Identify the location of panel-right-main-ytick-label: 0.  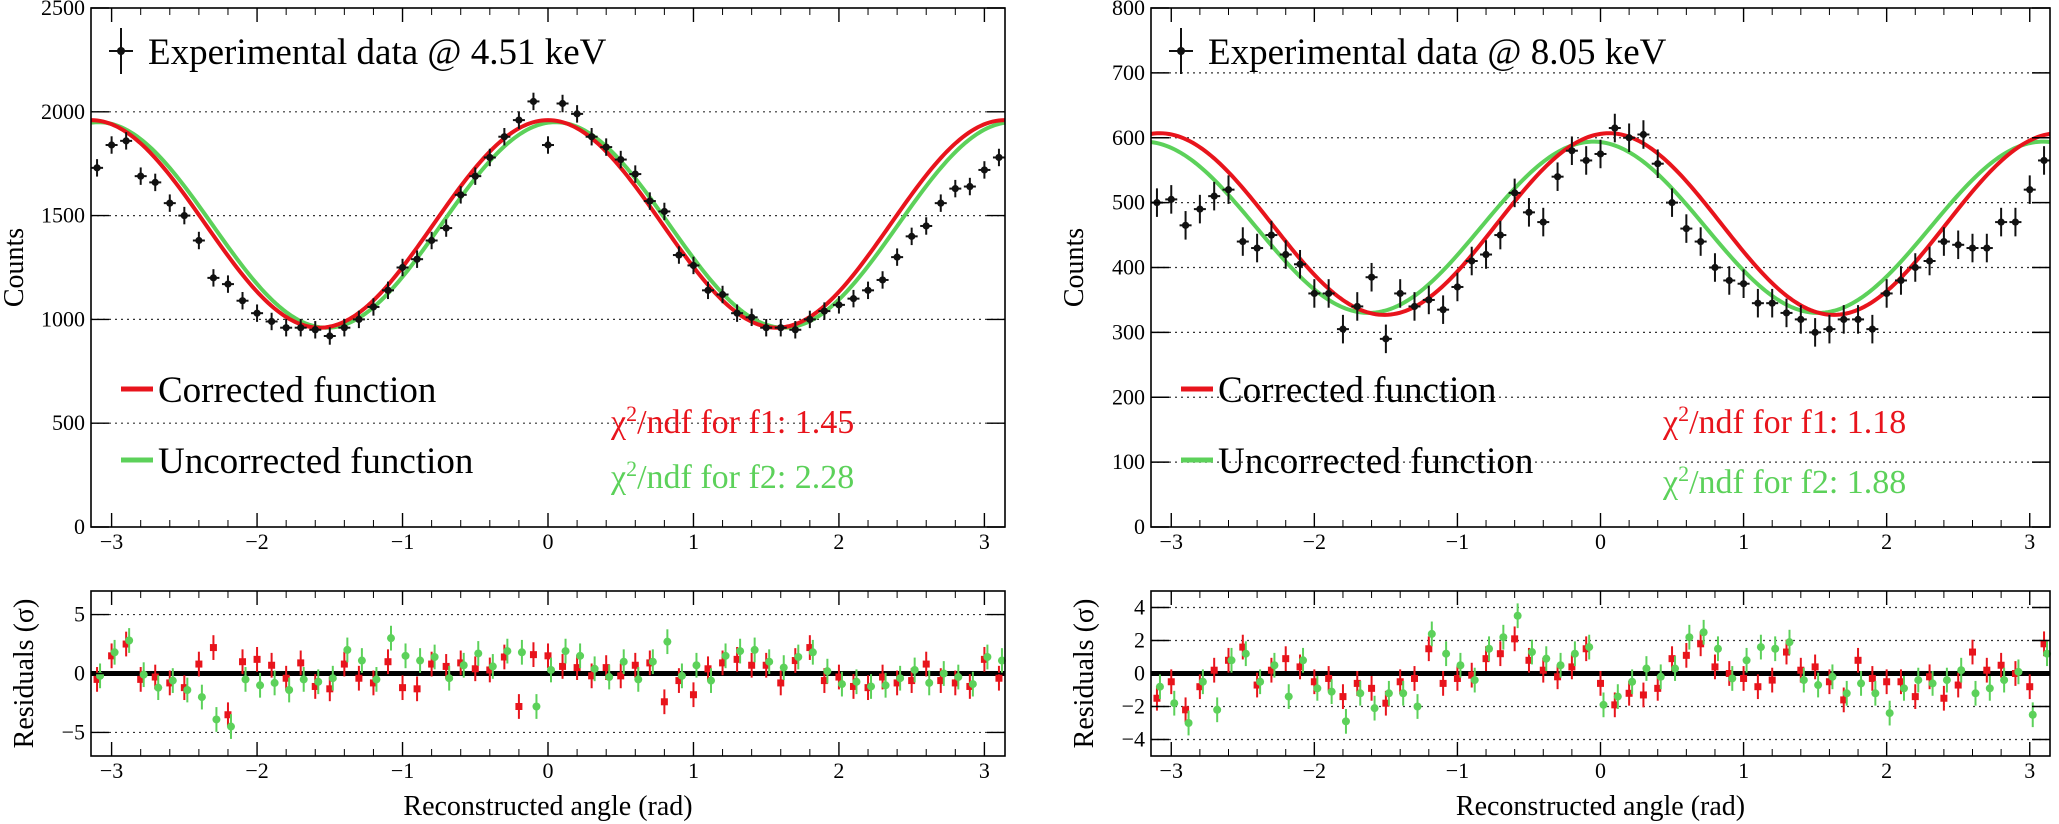
(1139, 526).